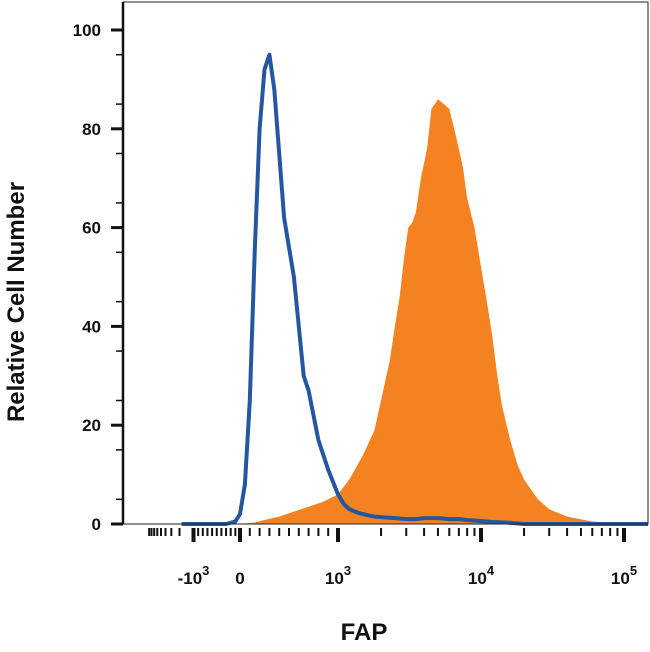 This screenshot has height=652, width=650. Describe the element at coordinates (624, 575) in the screenshot. I see `x-tick-label: 10⁵` at that location.